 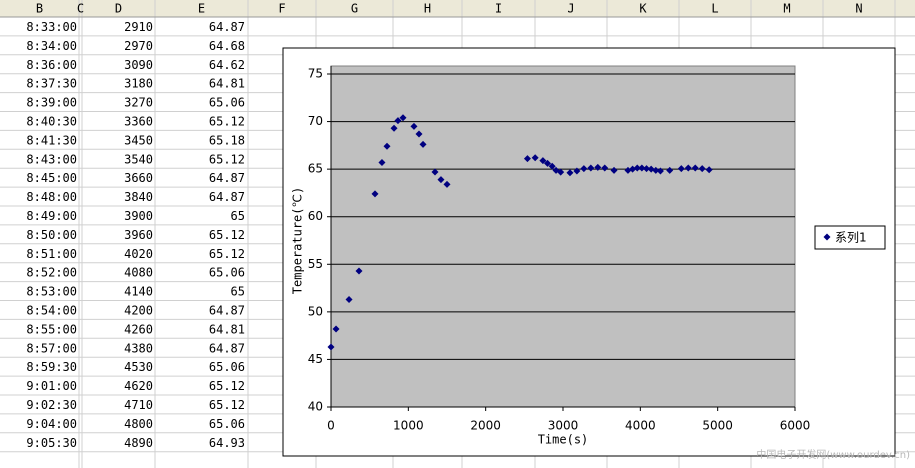 I want to click on column-header: N, so click(x=858, y=9).